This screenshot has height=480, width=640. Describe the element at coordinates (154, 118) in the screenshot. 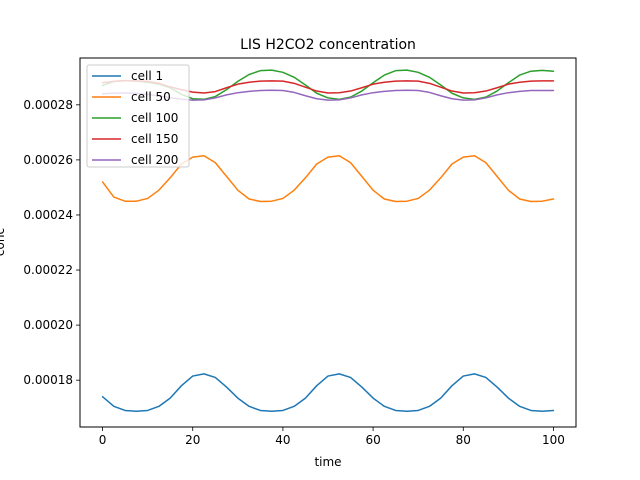

I see `legend-label: cell 100` at that location.